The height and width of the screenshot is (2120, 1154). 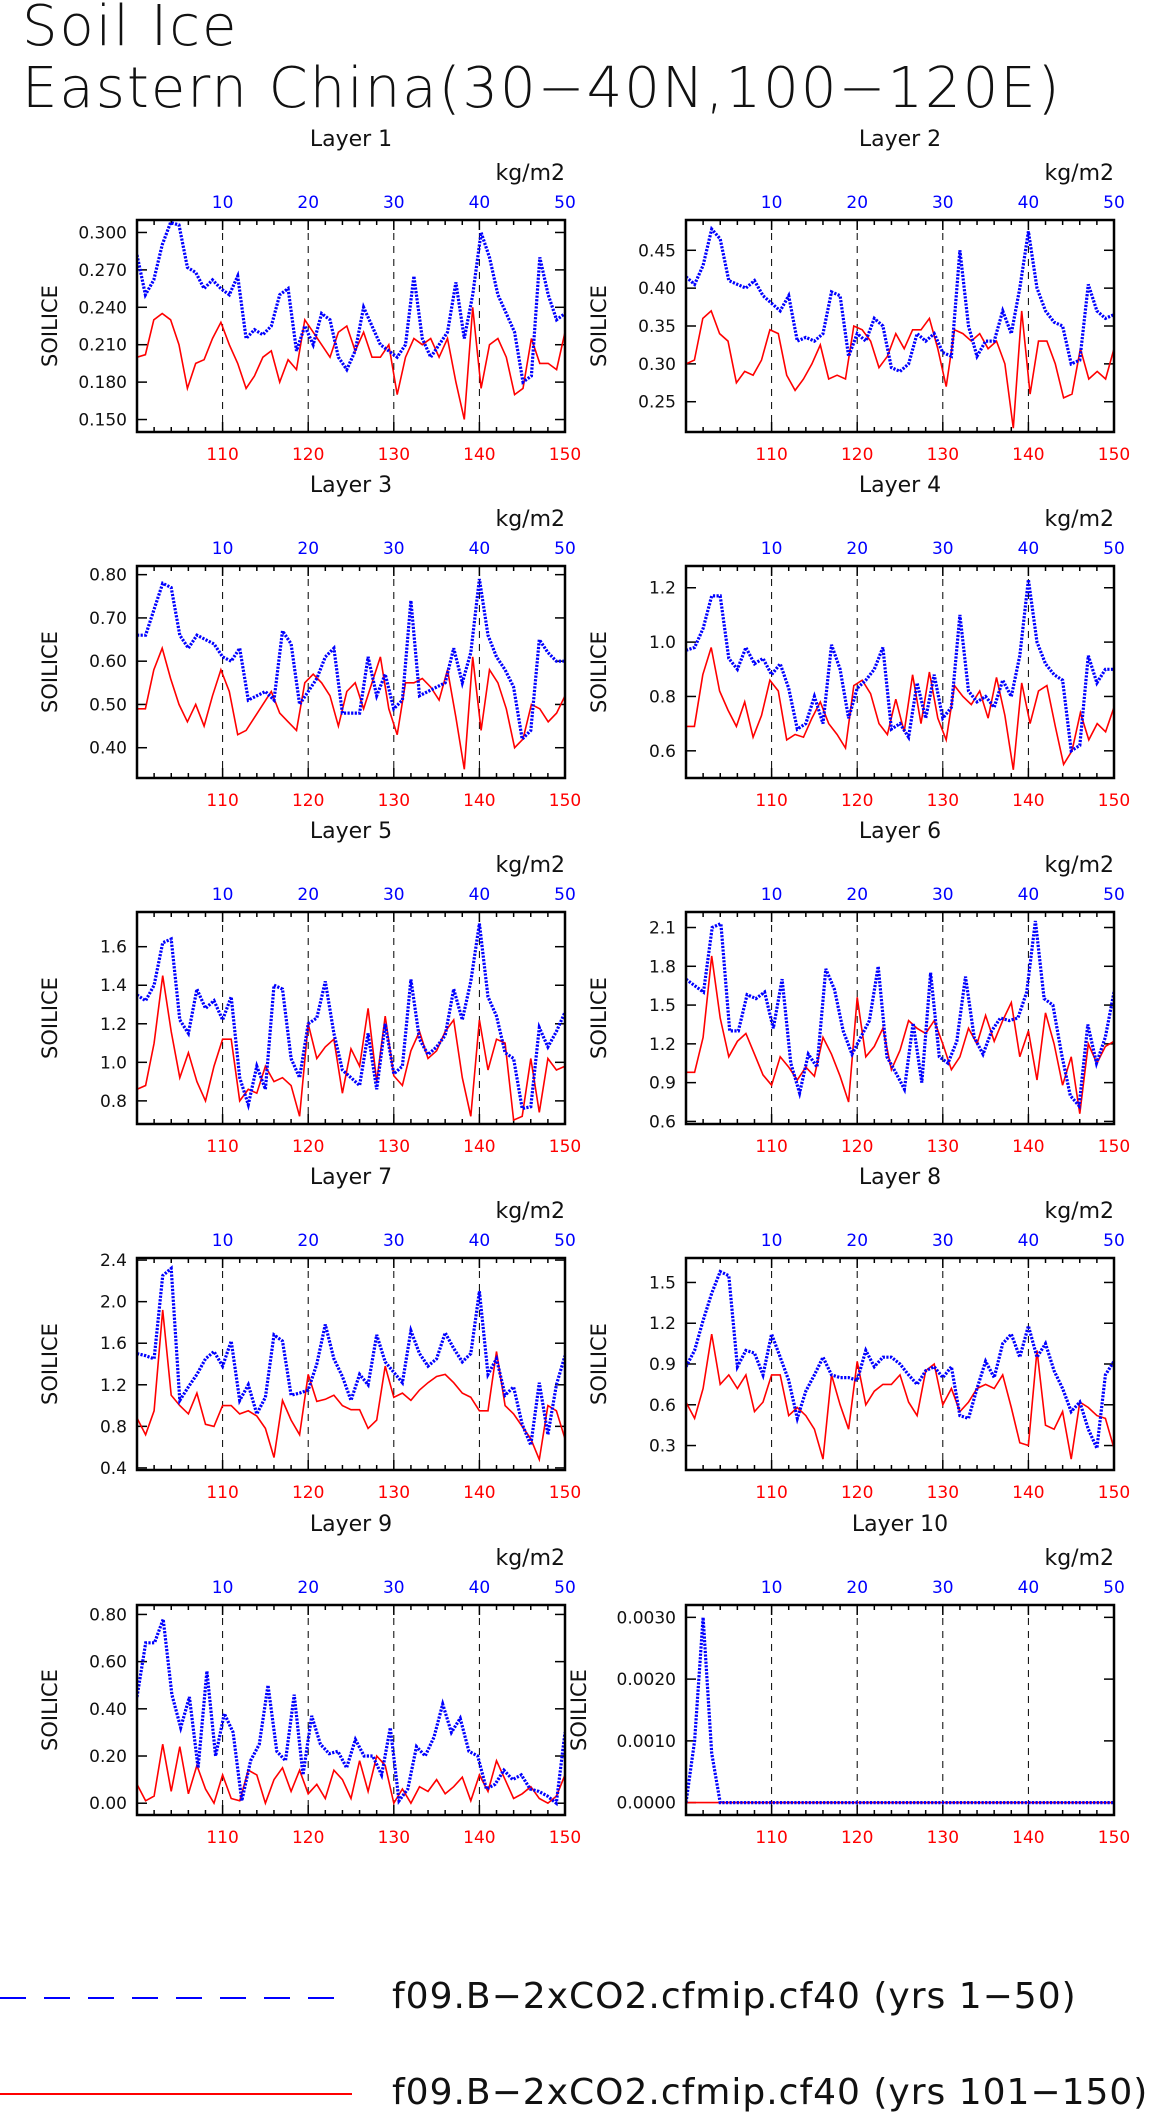 I want to click on layer-3-x-tick-label: 110, so click(x=222, y=801).